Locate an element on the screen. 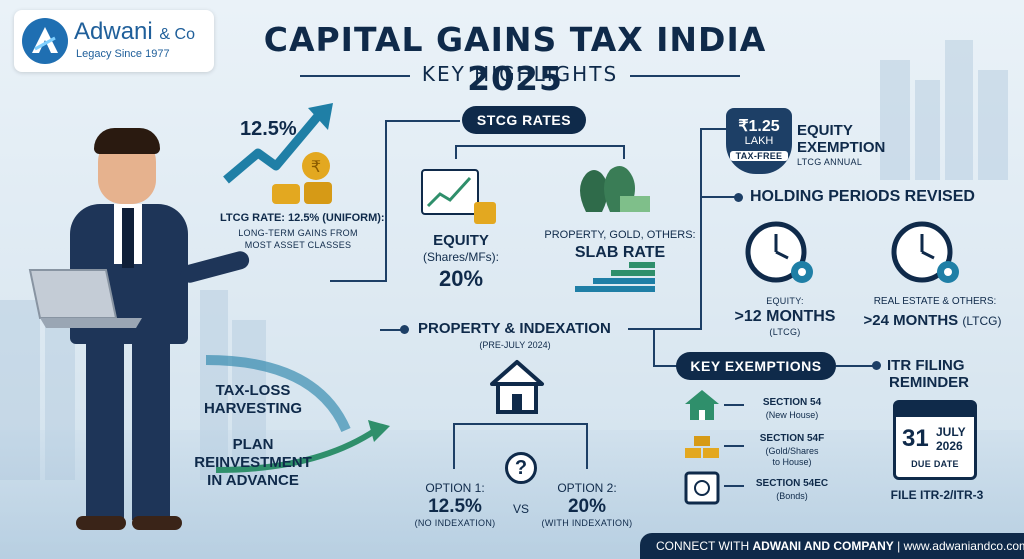 The width and height of the screenshot is (1024, 559). holding-re-label: REAL ESTATE & OTHERS: is located at coordinates (935, 301).